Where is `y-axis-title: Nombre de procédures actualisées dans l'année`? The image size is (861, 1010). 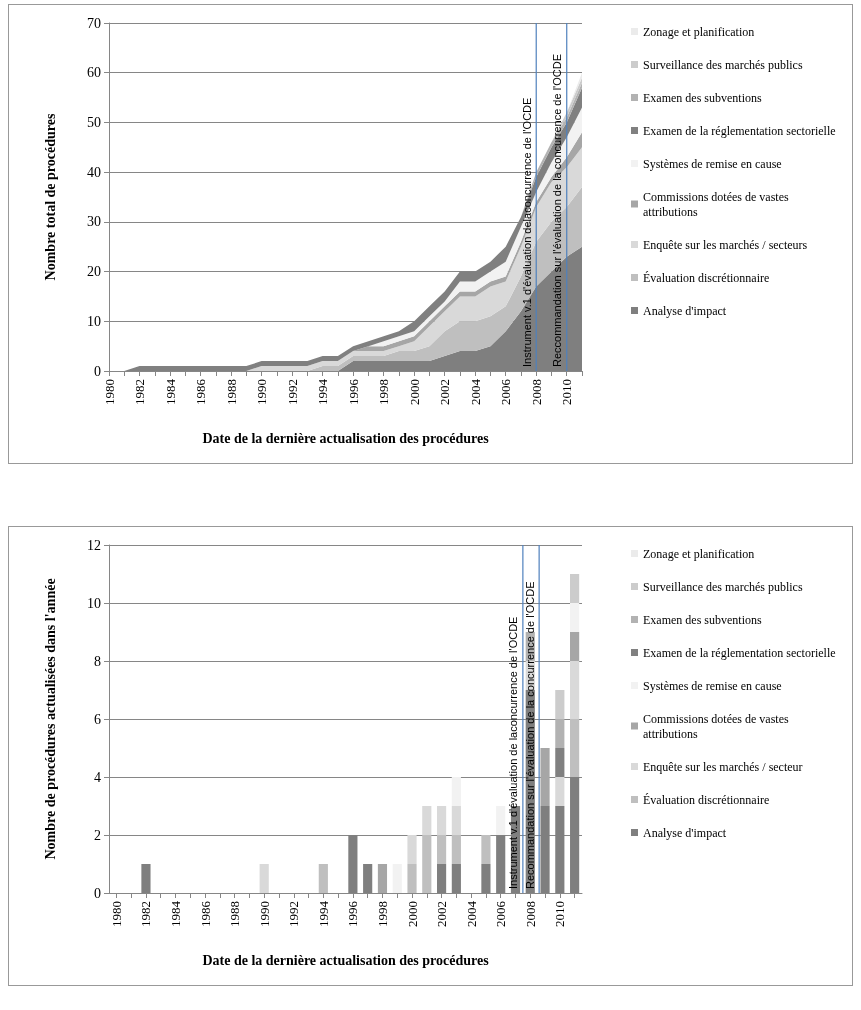 y-axis-title: Nombre de procédures actualisées dans l'année is located at coordinates (50, 719).